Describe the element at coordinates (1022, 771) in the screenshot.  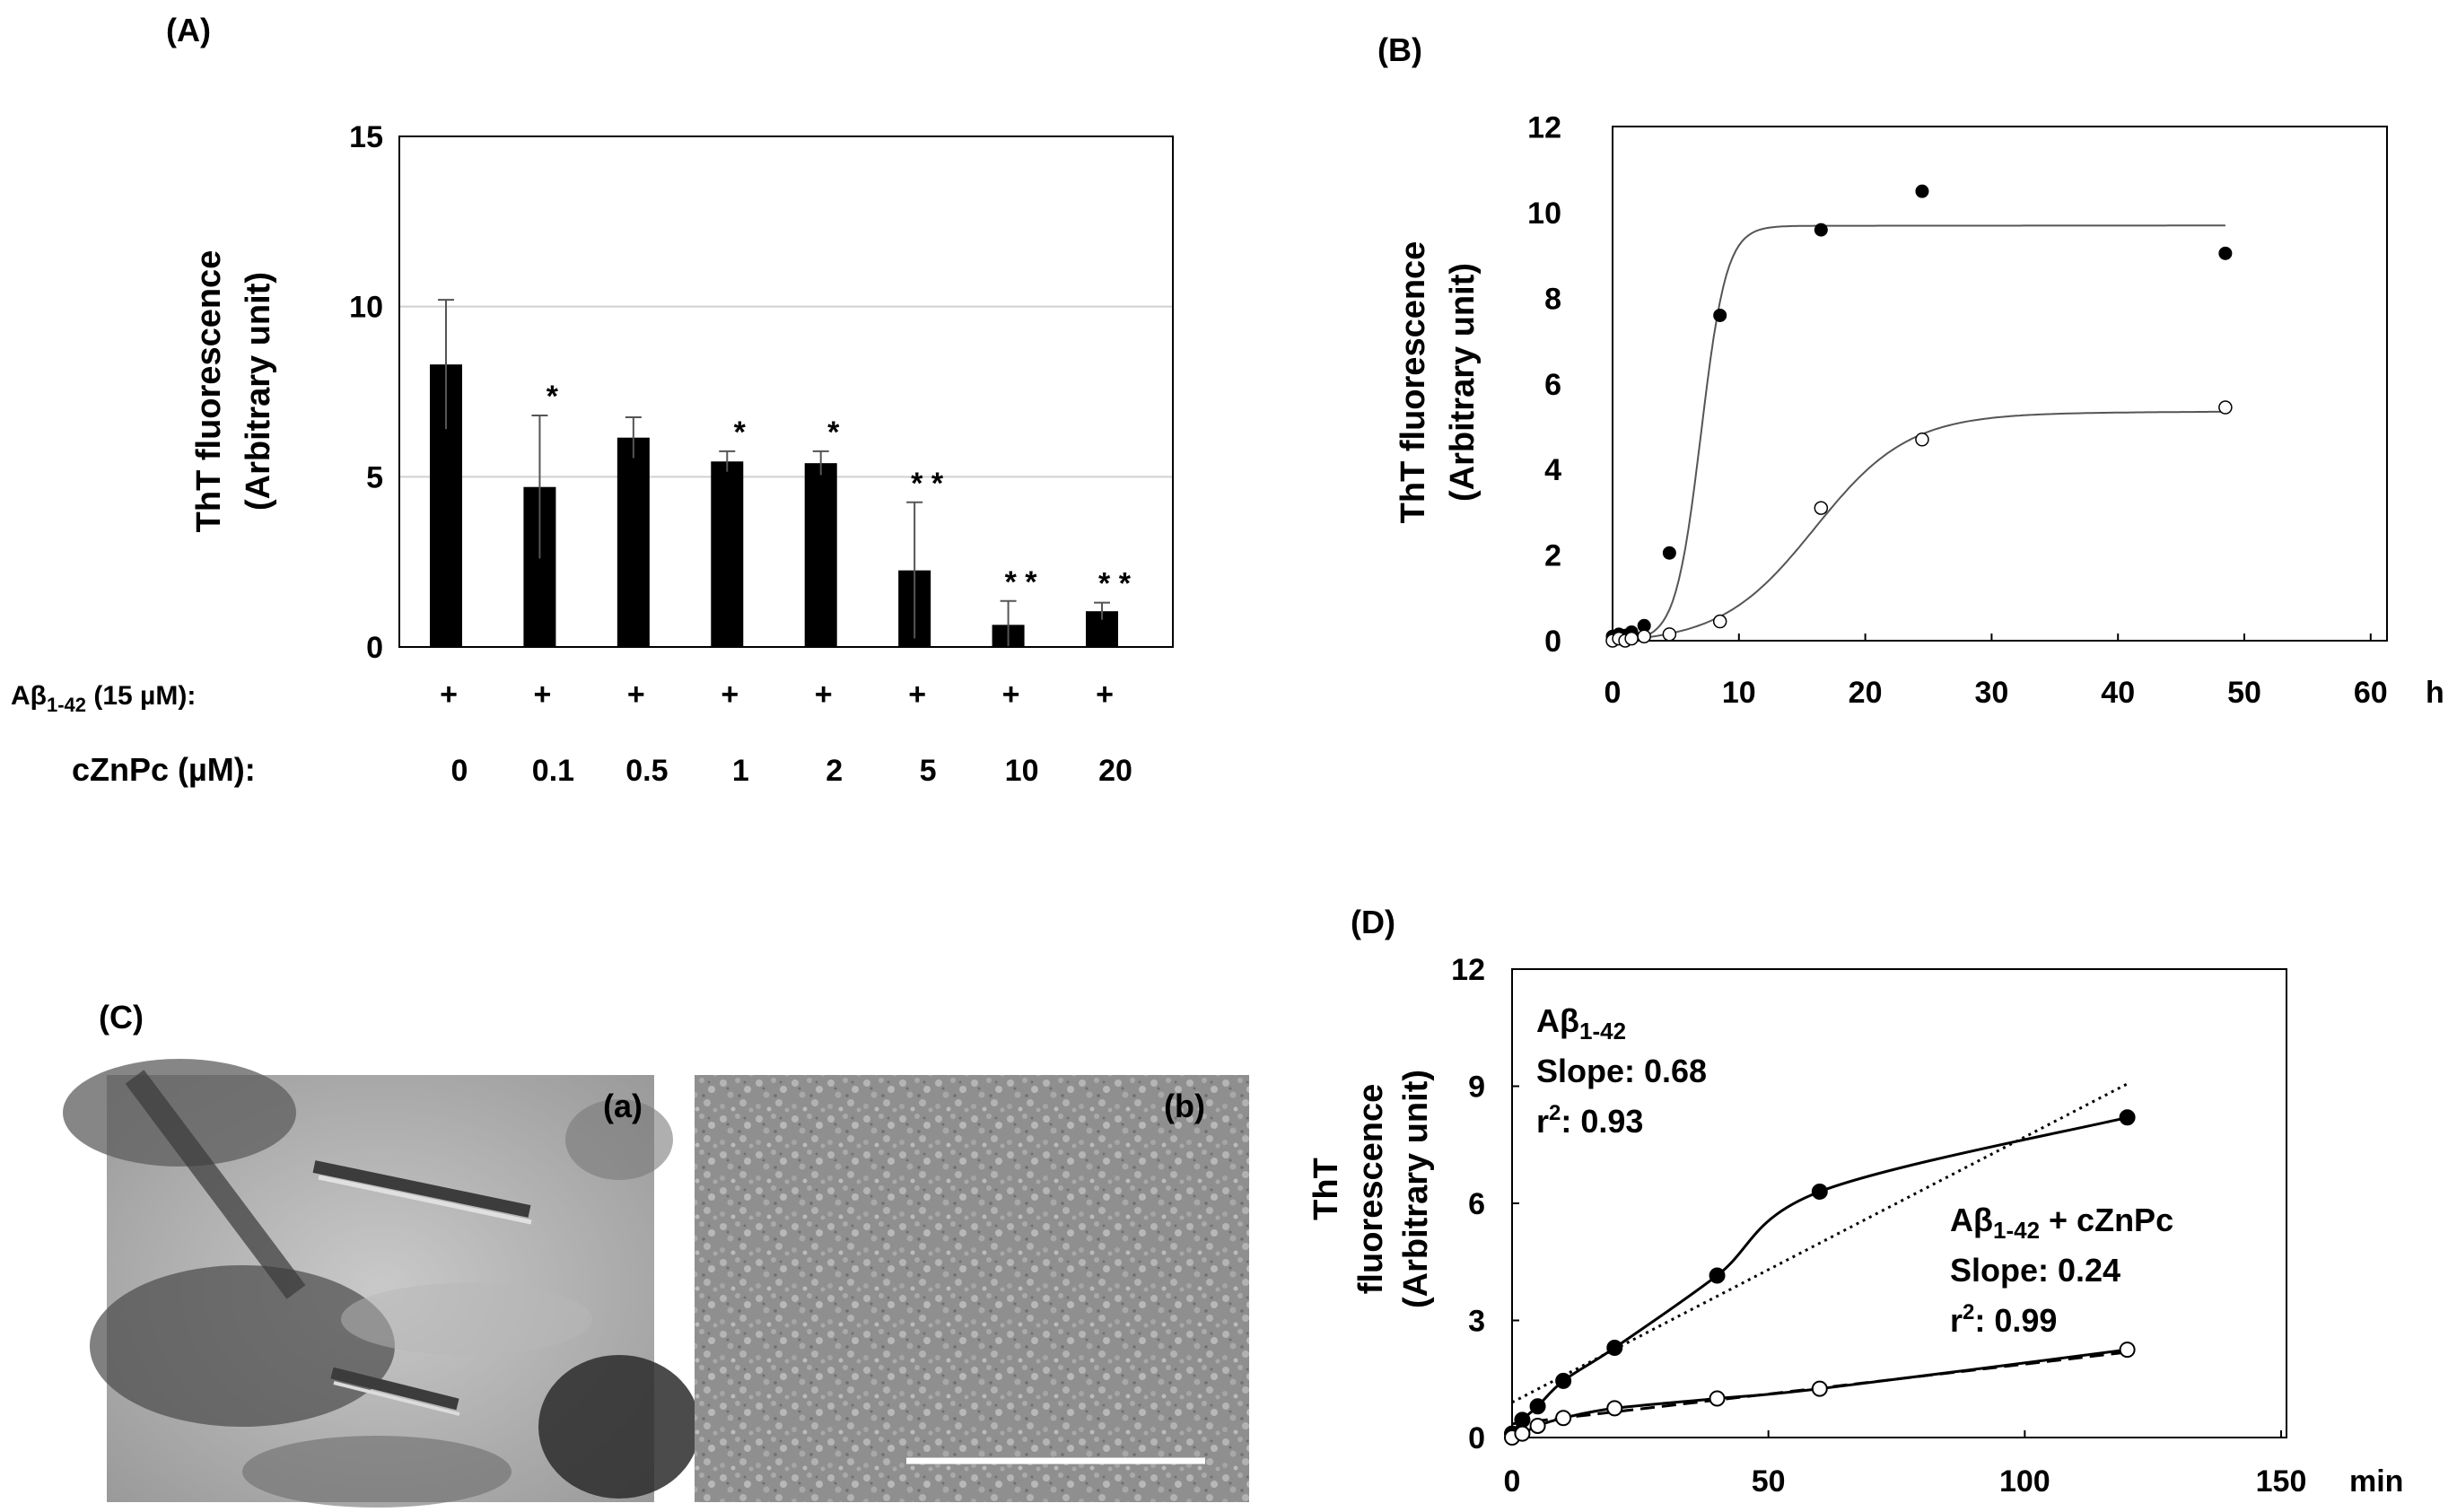
I see `a-row2-value: 10` at that location.